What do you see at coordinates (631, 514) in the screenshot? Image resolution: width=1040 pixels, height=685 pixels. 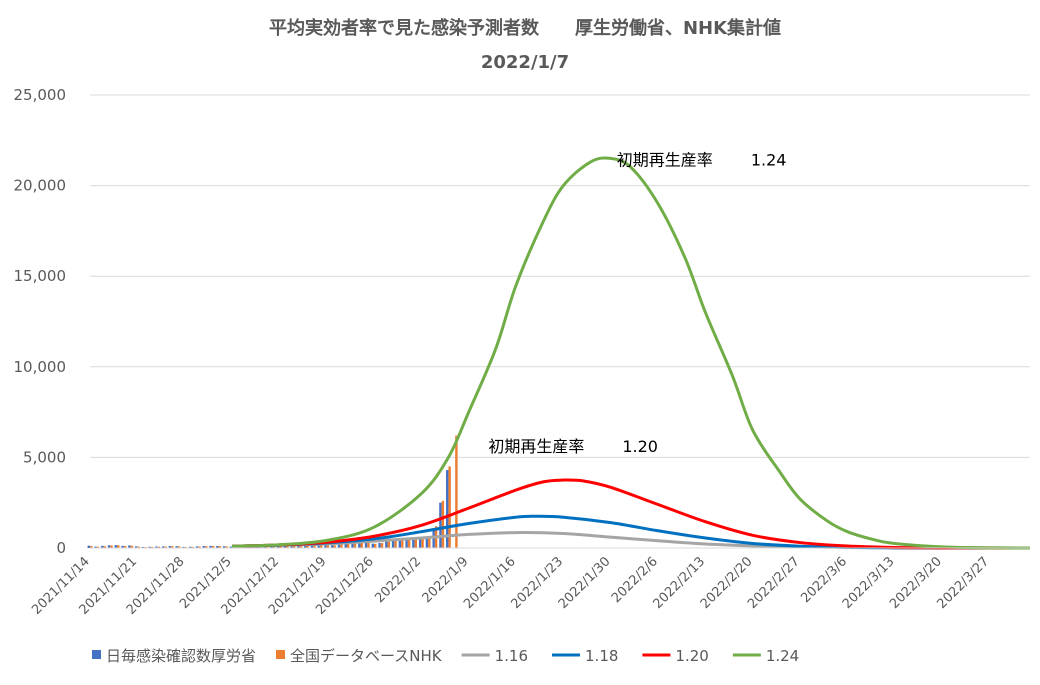 I see `series-line` at bounding box center [631, 514].